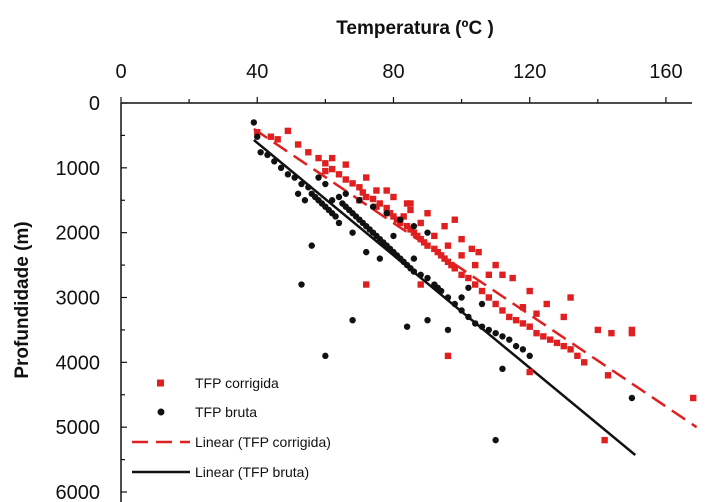  I want to click on legend-marker-corrigida, so click(160, 383).